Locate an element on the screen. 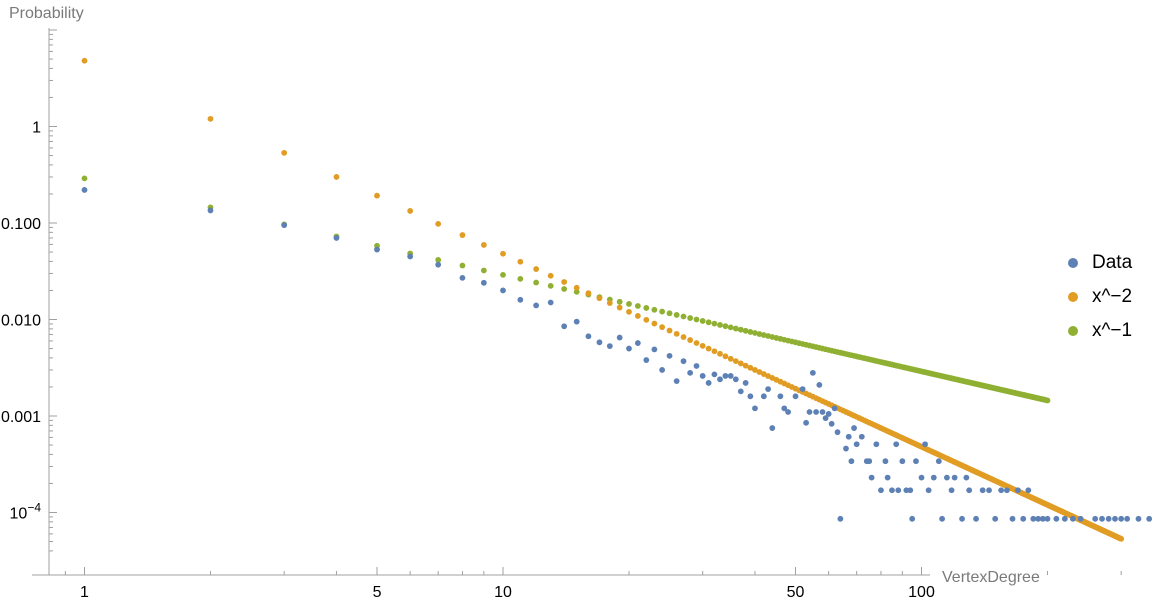  x-tick-label: 100 is located at coordinates (921, 592).